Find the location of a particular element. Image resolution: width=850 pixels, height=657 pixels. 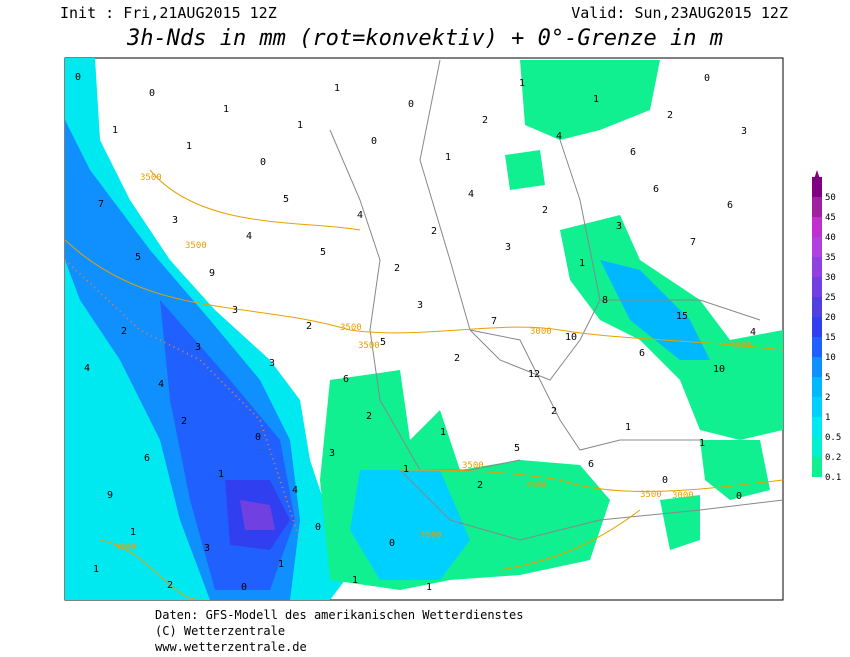

precip-value: 12 is located at coordinates (534, 374).